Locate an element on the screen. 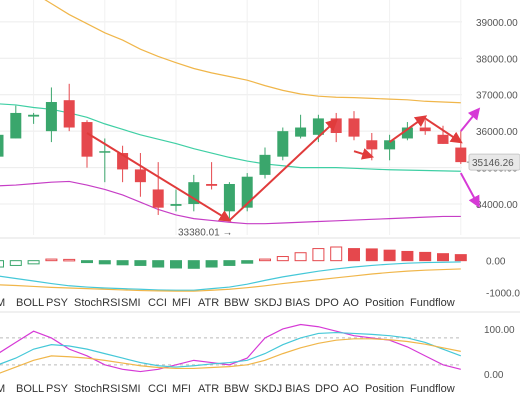  macd-dif-line is located at coordinates (230, 276).